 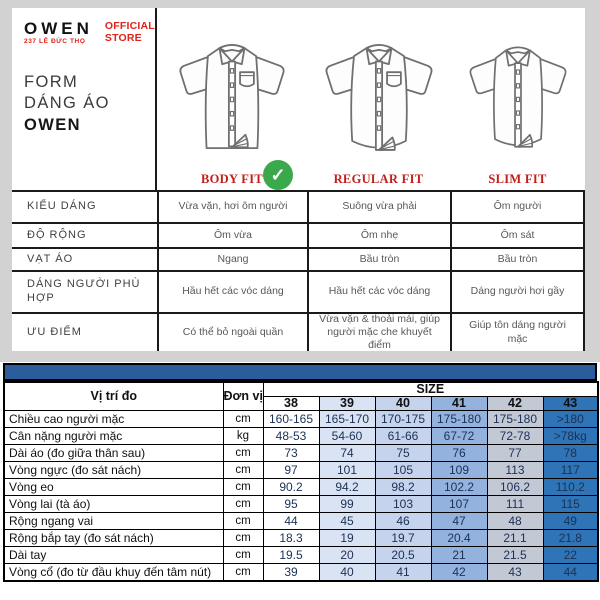 What do you see at coordinates (515, 504) in the screenshot?
I see `size-value-cell: 111` at bounding box center [515, 504].